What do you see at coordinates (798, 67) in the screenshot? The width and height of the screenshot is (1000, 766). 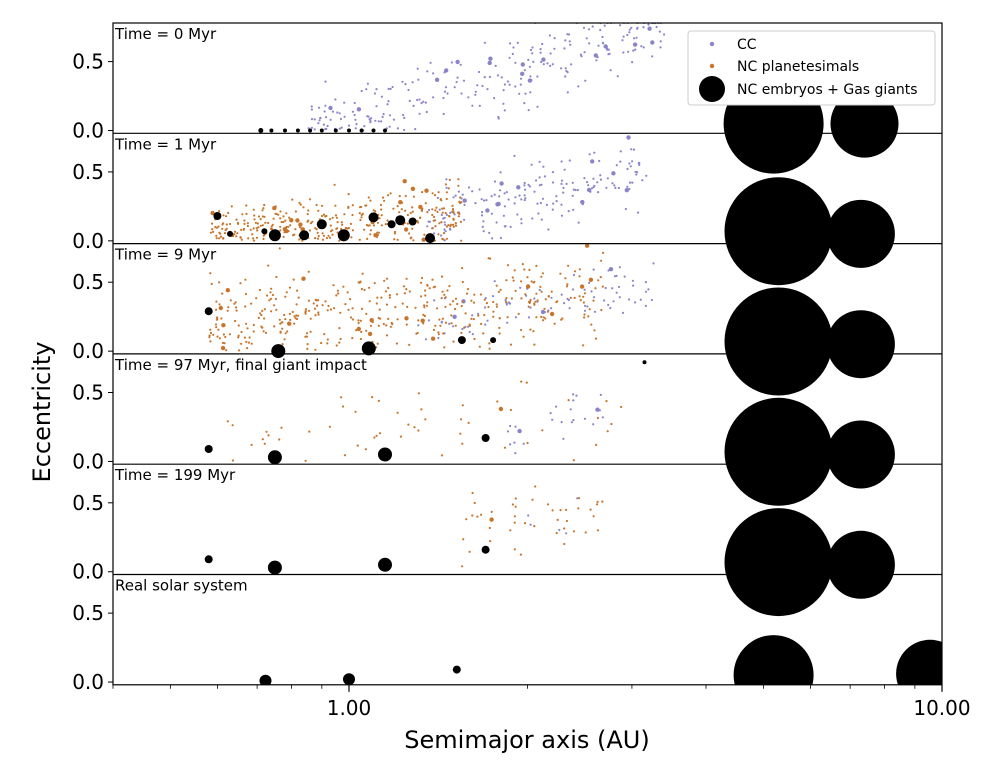 I see `legend-nc-label: NC planetesimals` at bounding box center [798, 67].